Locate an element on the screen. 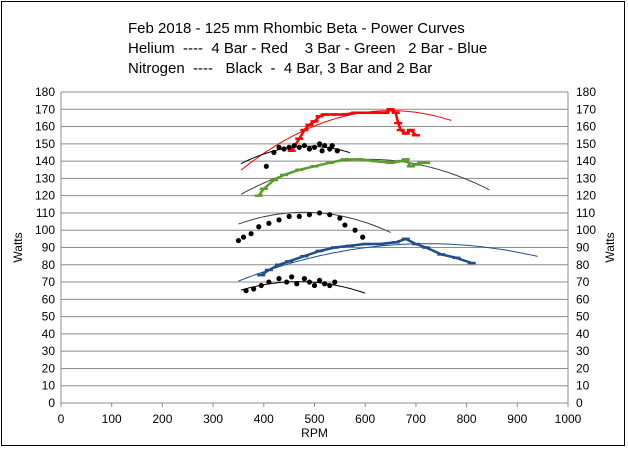  y-tick-label-right: 40 is located at coordinates (583, 334).